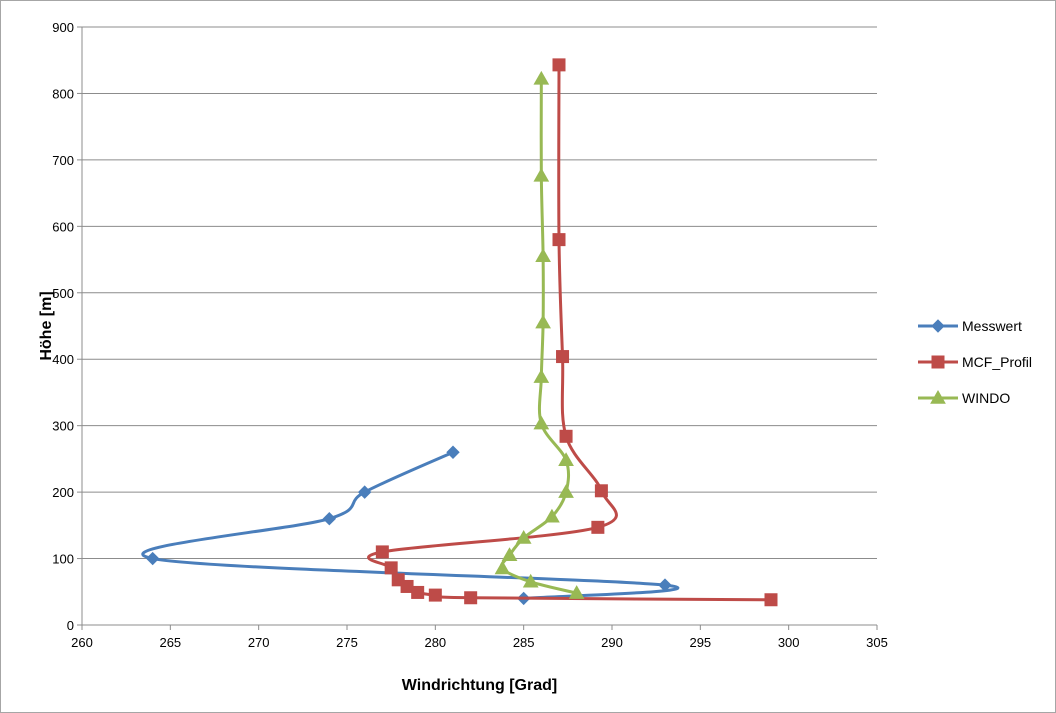 This screenshot has height=713, width=1056. I want to click on legend-marker-messwert, so click(938, 326).